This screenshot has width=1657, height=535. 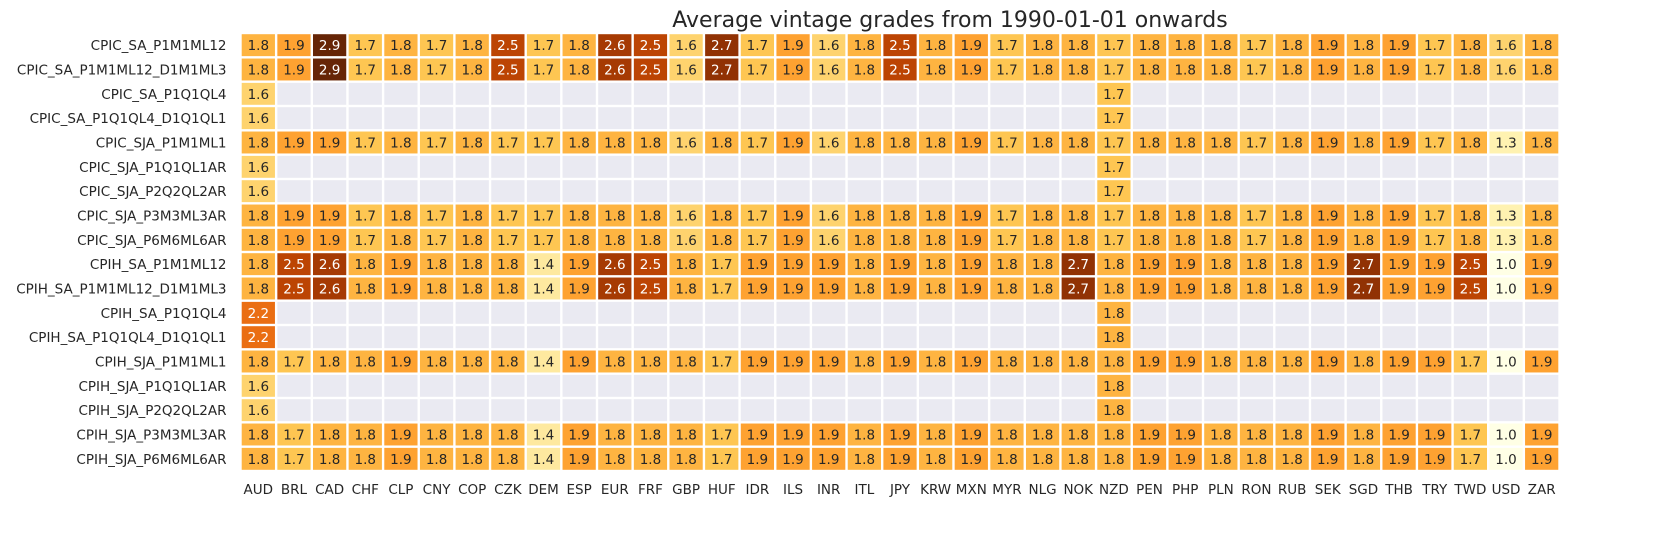 I want to click on row-tick-label: CPIC_SA_P1M1ML12_D1M1ML3, so click(x=122, y=71).